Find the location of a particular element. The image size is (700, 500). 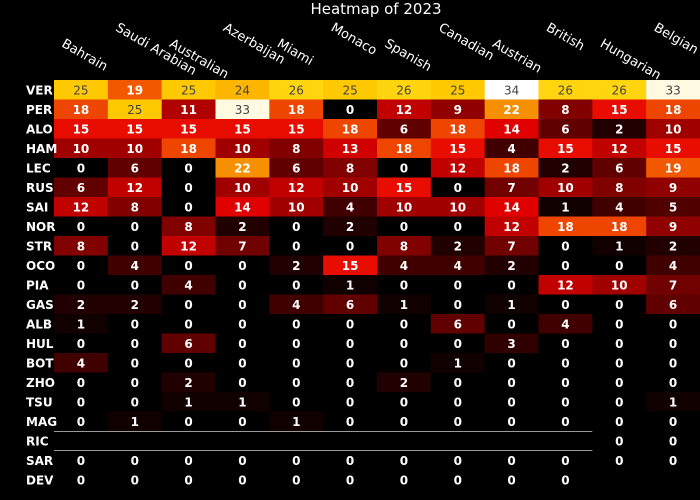

y-tick-label: HUL is located at coordinates (40, 344).